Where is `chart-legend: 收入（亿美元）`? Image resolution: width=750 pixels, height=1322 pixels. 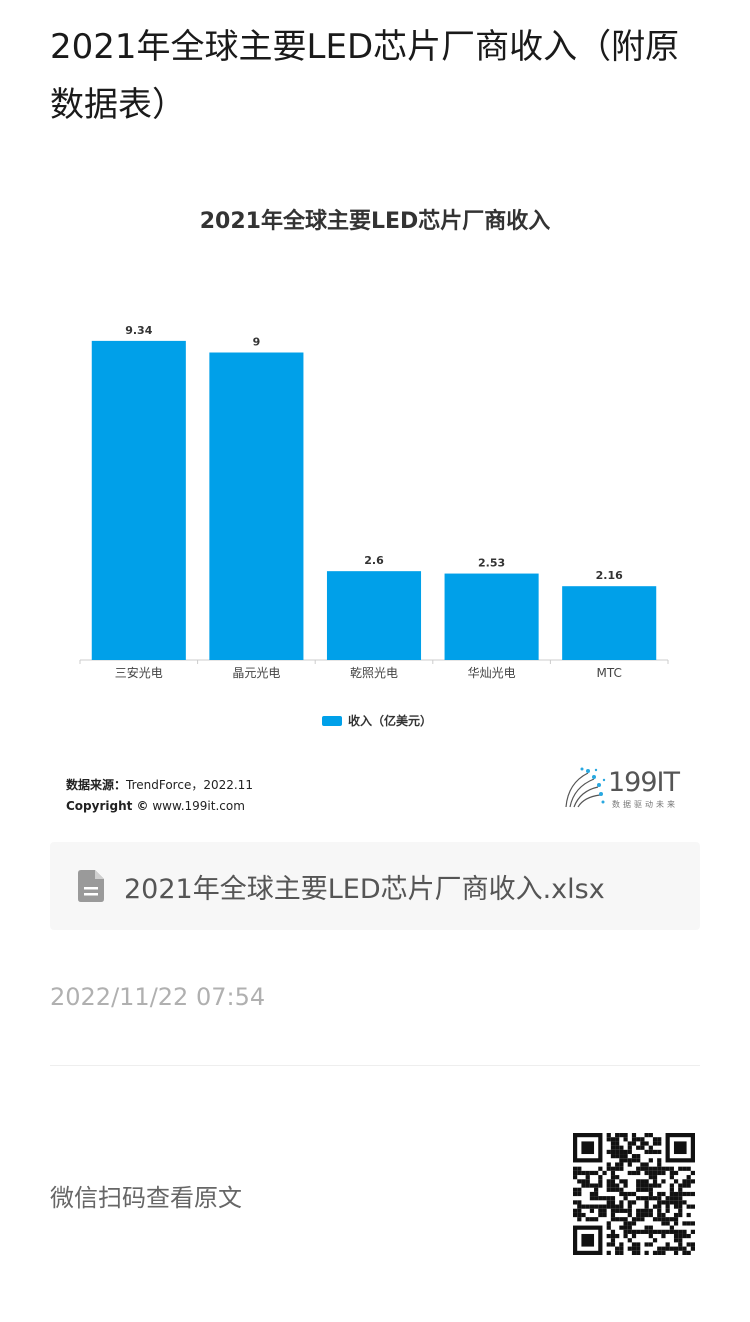 chart-legend: 收入（亿美元） is located at coordinates (377, 720).